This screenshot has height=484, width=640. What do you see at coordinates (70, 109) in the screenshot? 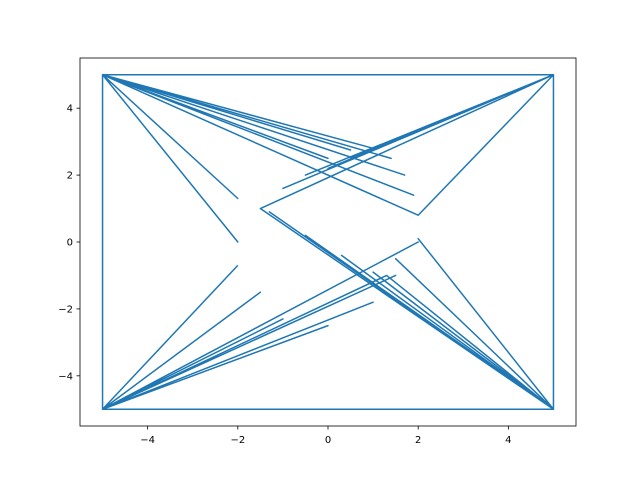
I see `y-tick-label: 4` at bounding box center [70, 109].